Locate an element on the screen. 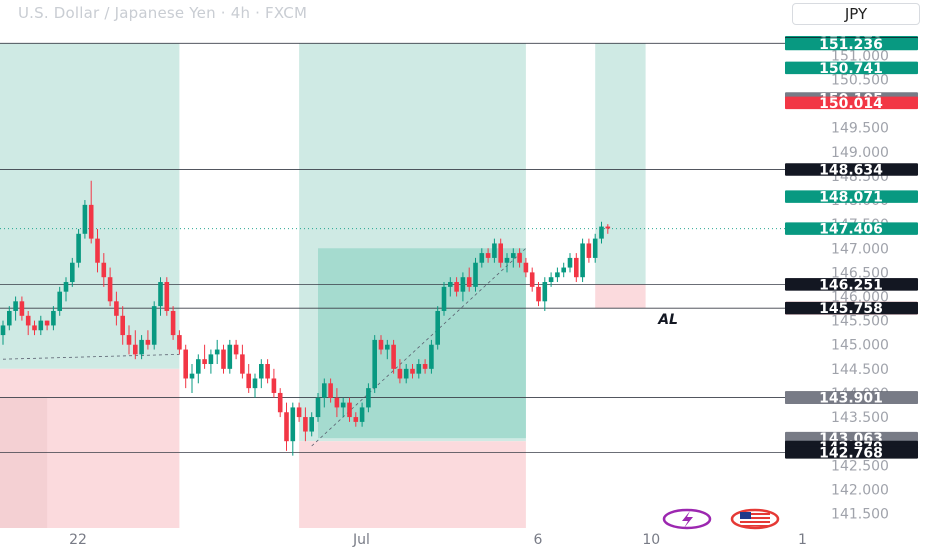 The height and width of the screenshot is (550, 932). inner-zone is located at coordinates (422, 343).